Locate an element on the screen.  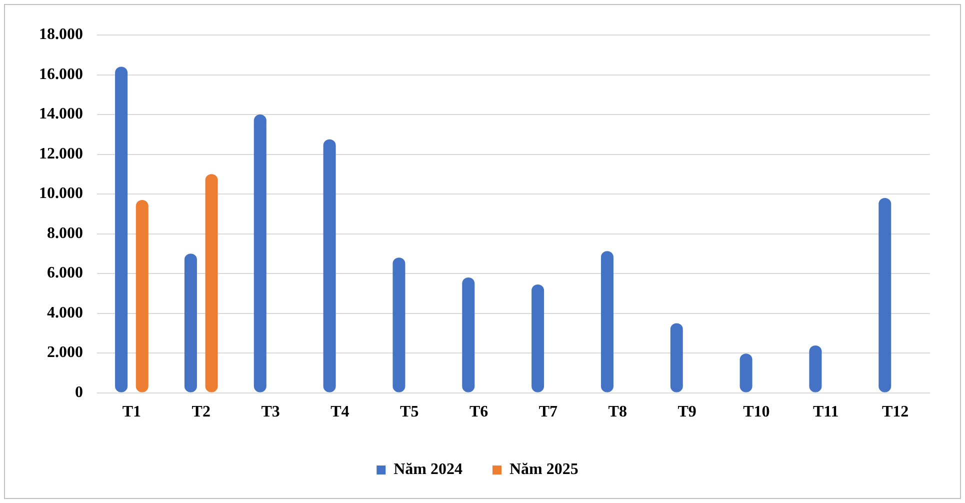
x-tick-label: T12 is located at coordinates (895, 412).